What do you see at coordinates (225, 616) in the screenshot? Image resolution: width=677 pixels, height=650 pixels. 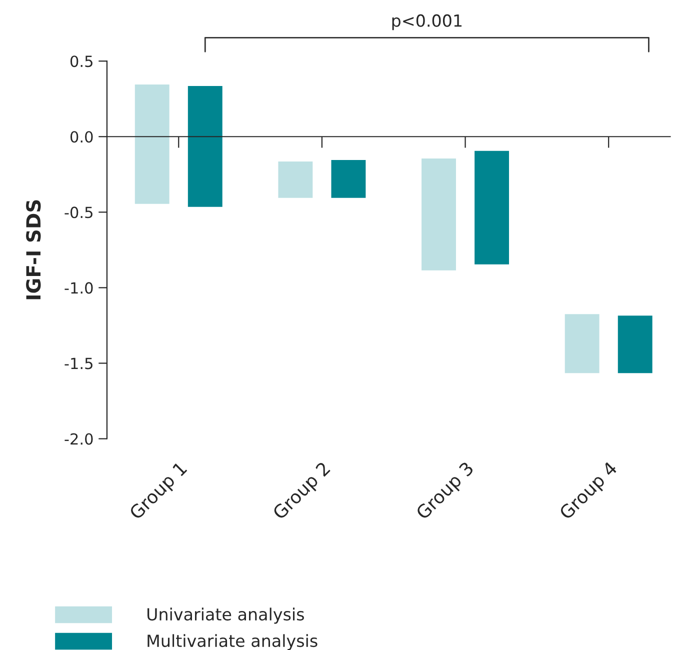 I see `legend-label: Univariate analysis` at bounding box center [225, 616].